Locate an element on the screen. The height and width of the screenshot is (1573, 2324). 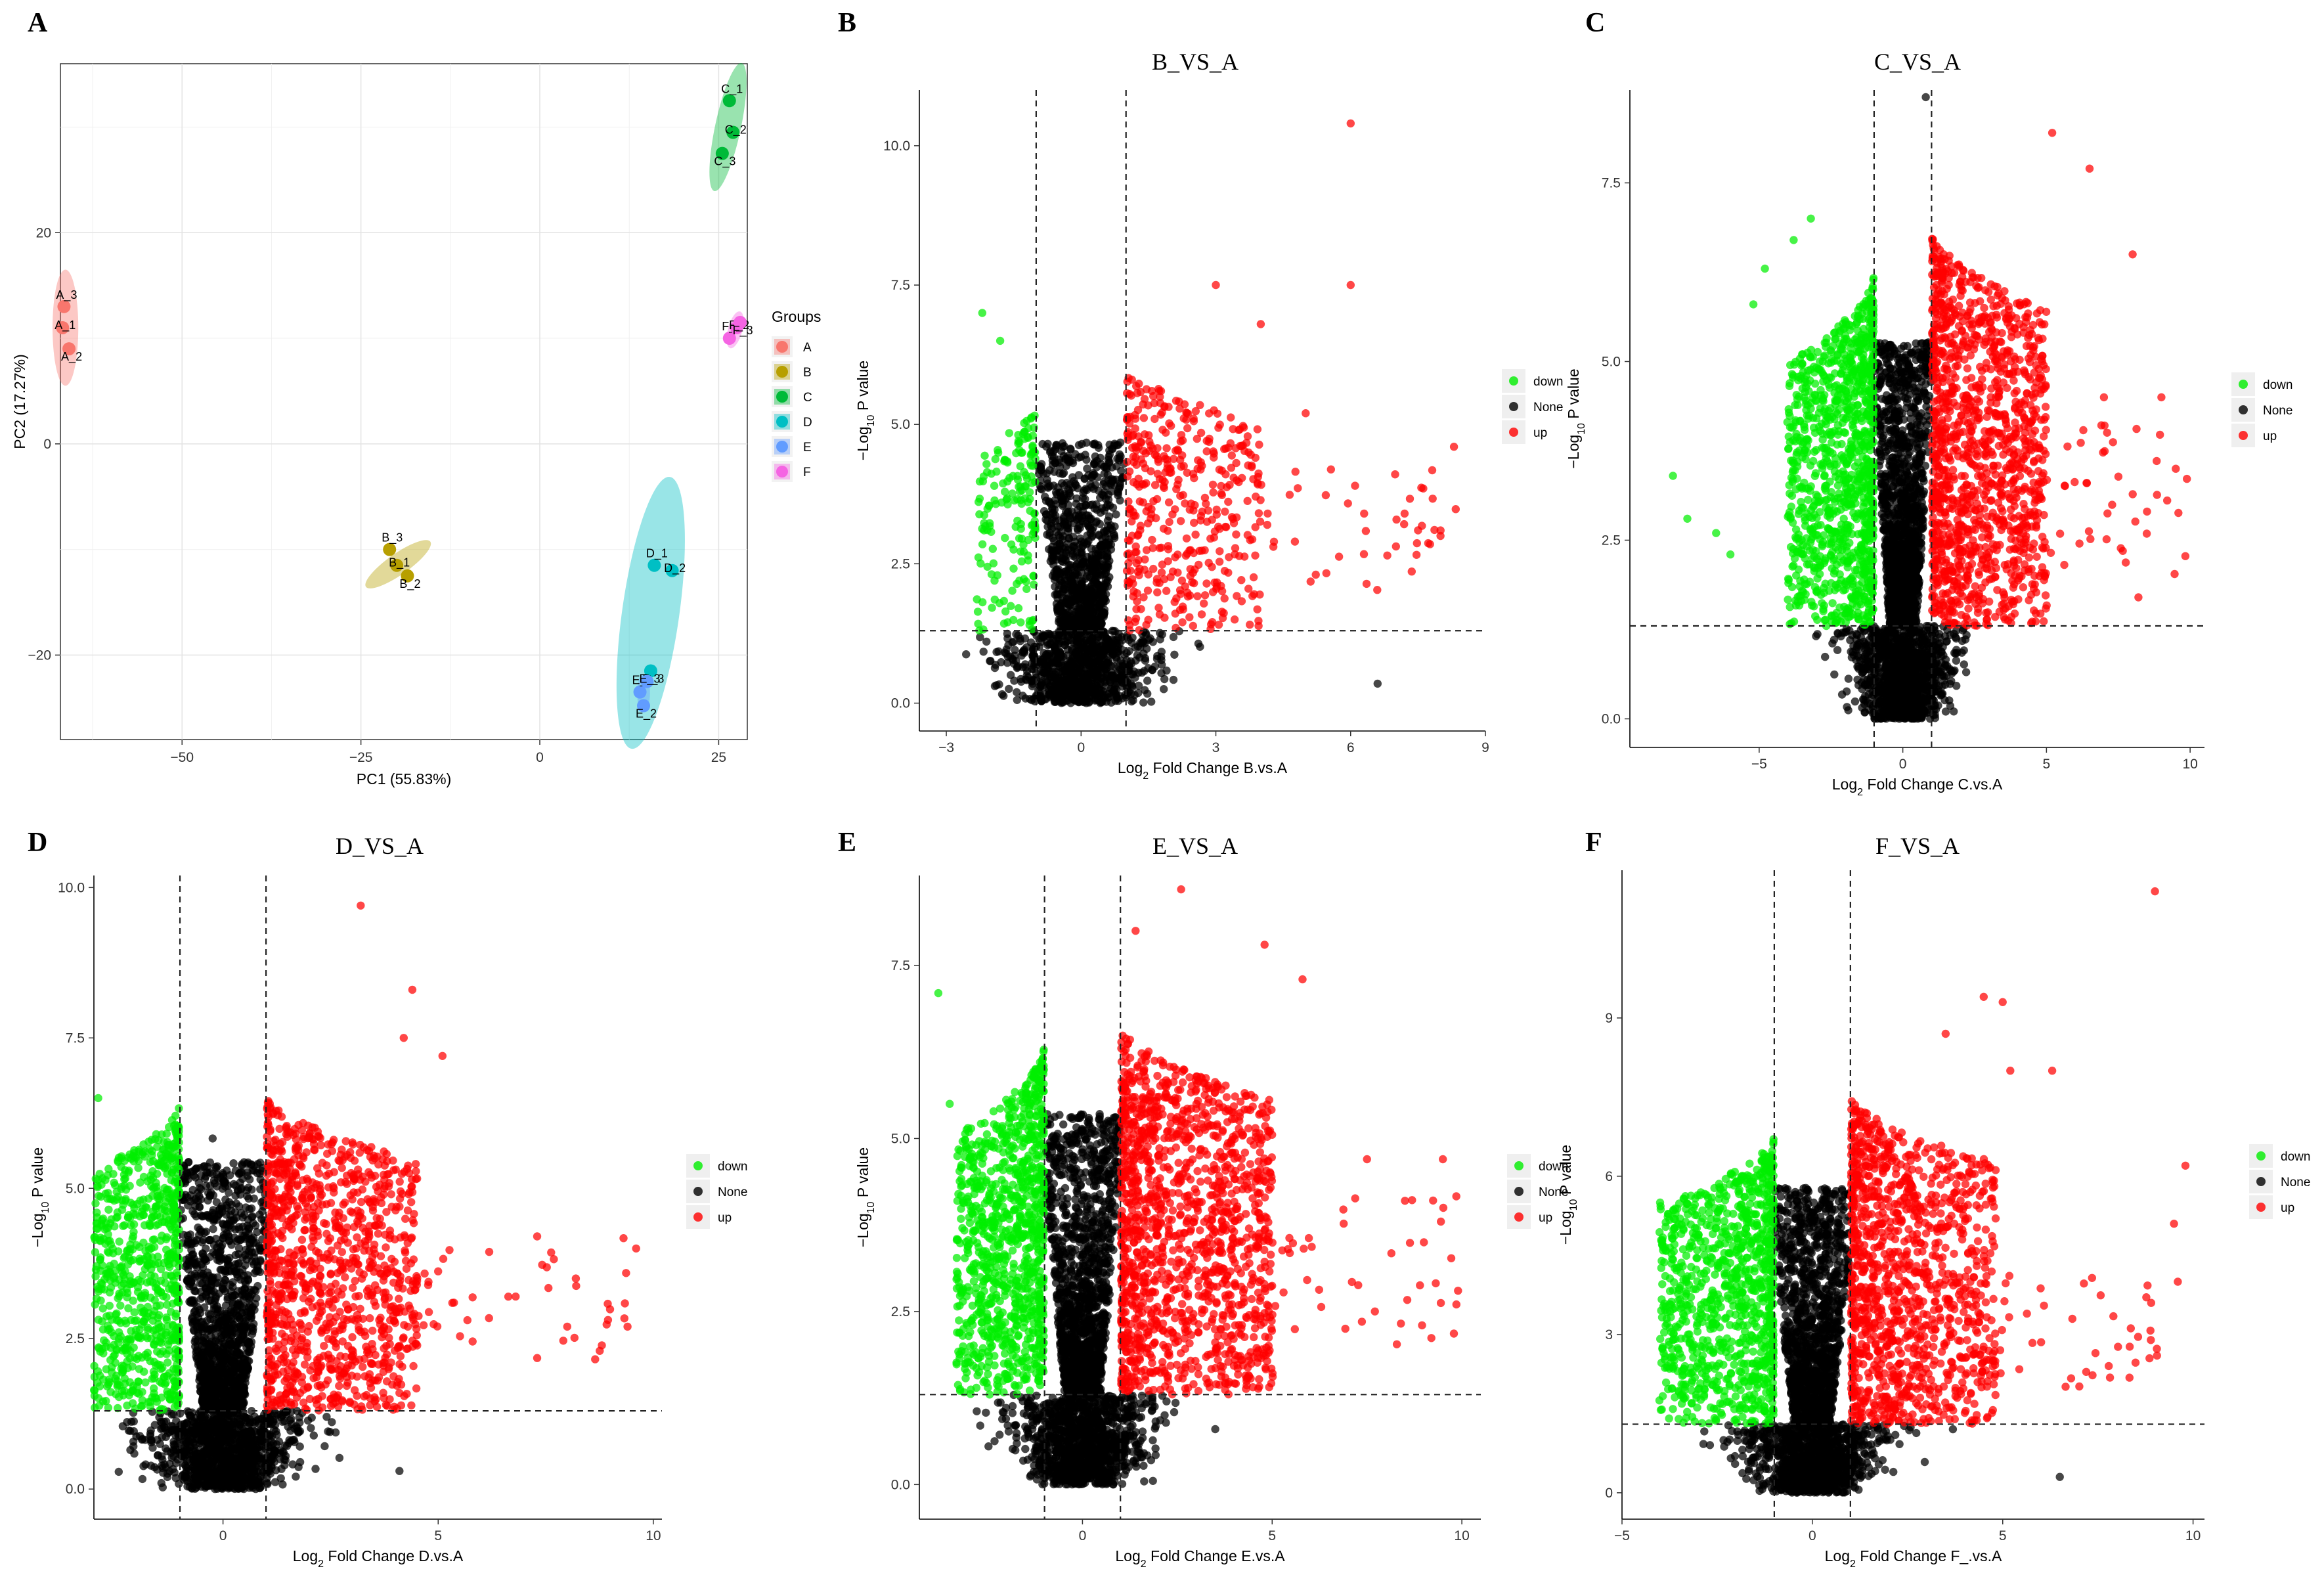
sample-label: D_1 is located at coordinates (657, 554).